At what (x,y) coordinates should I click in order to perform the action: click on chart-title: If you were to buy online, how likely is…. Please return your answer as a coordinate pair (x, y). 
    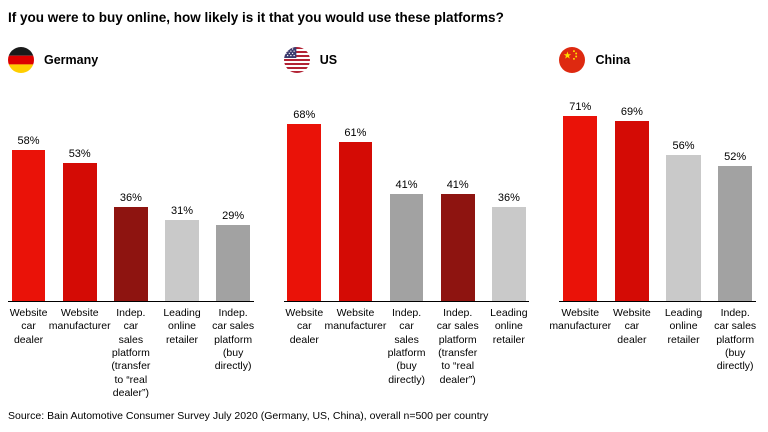
    Looking at the image, I should click on (256, 17).